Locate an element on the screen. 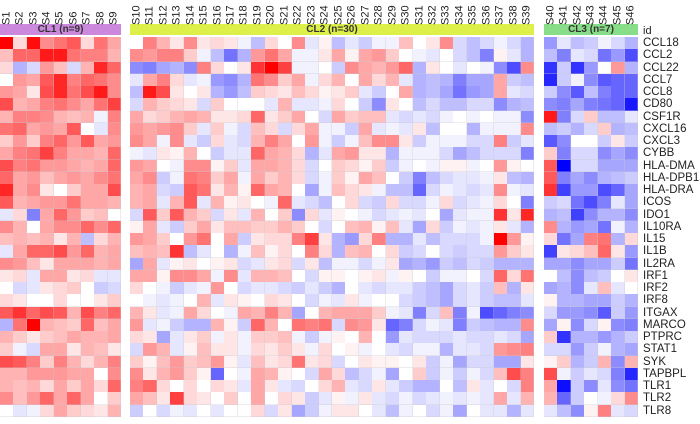  column-label: S5 is located at coordinates (59, 18).